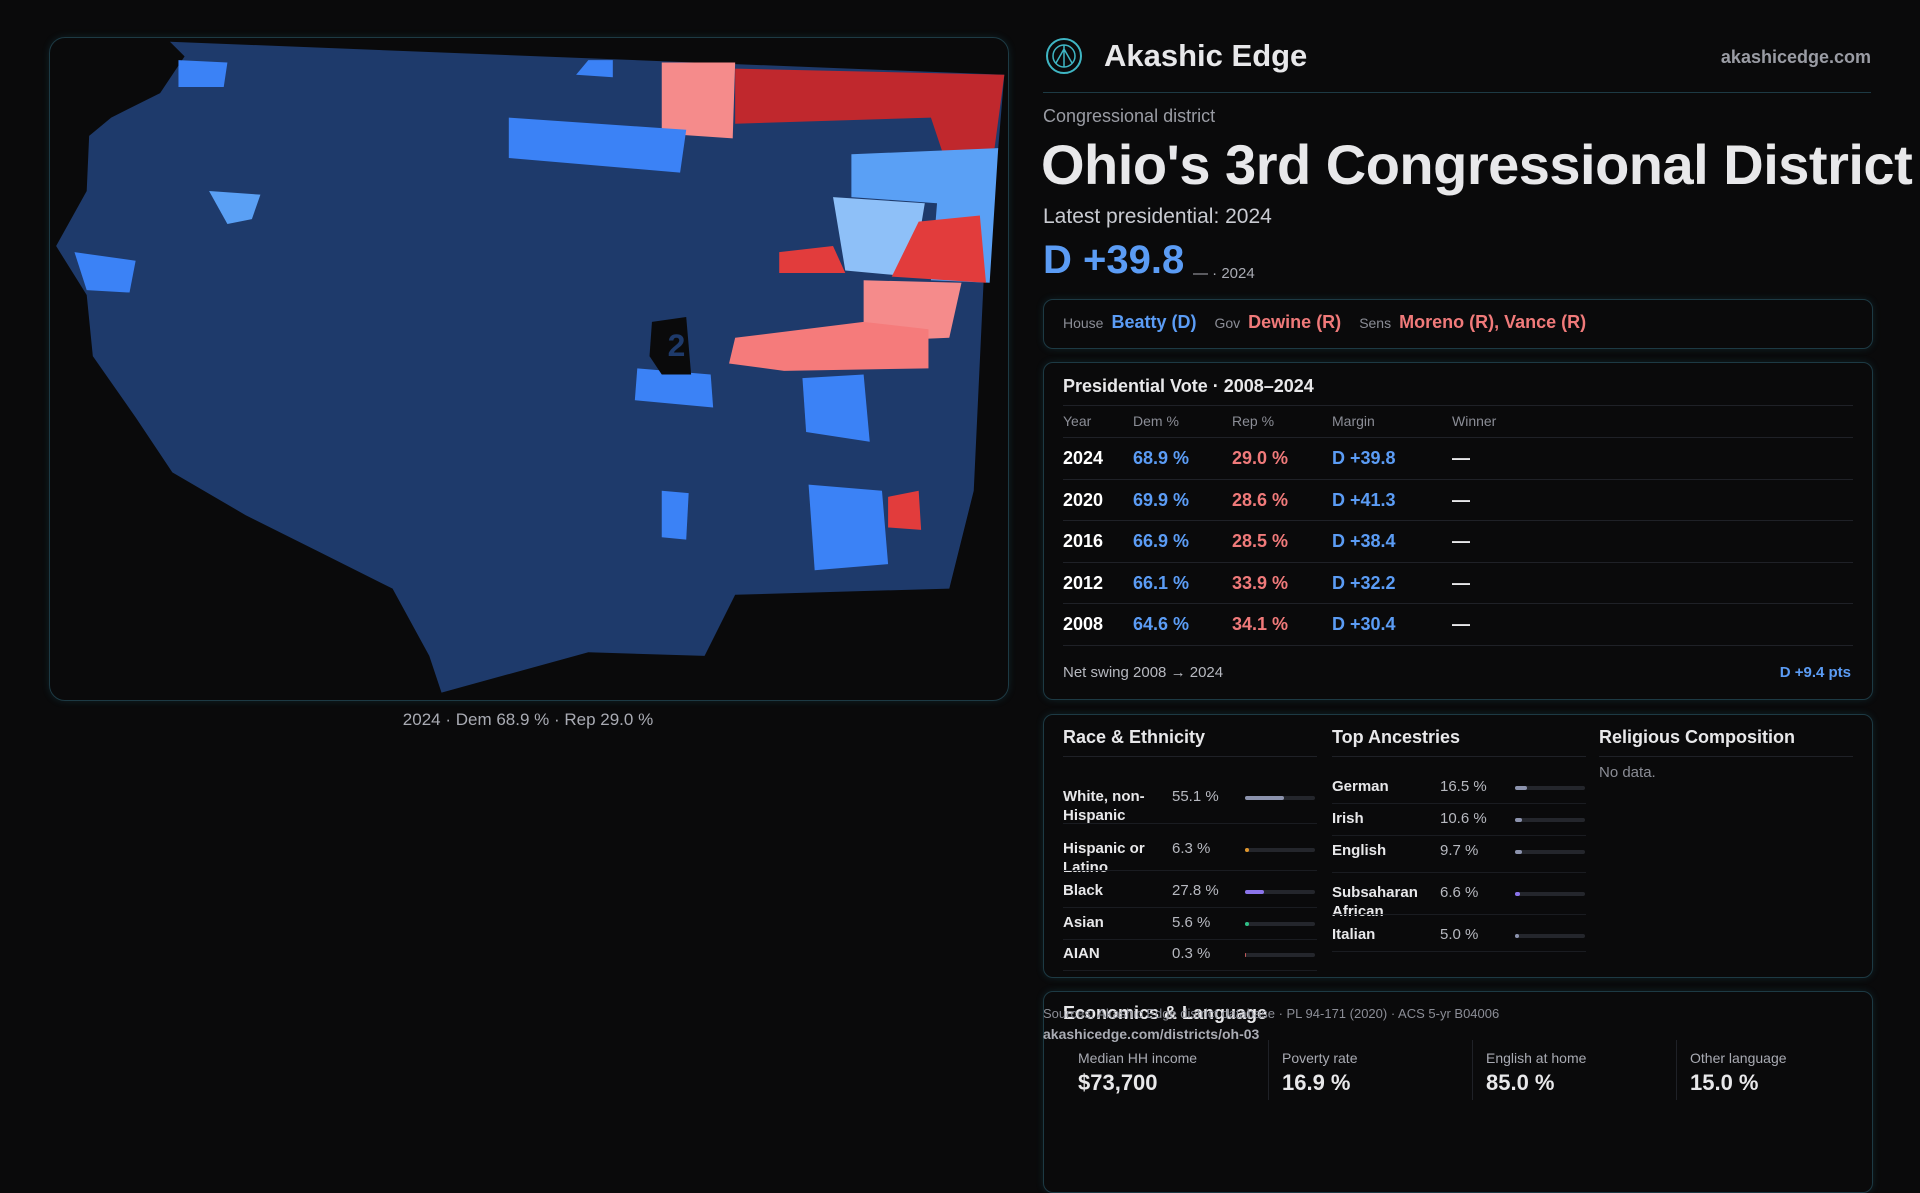 The height and width of the screenshot is (1193, 1920). I want to click on official-name: Moreno (R), Vance (R), so click(1492, 322).